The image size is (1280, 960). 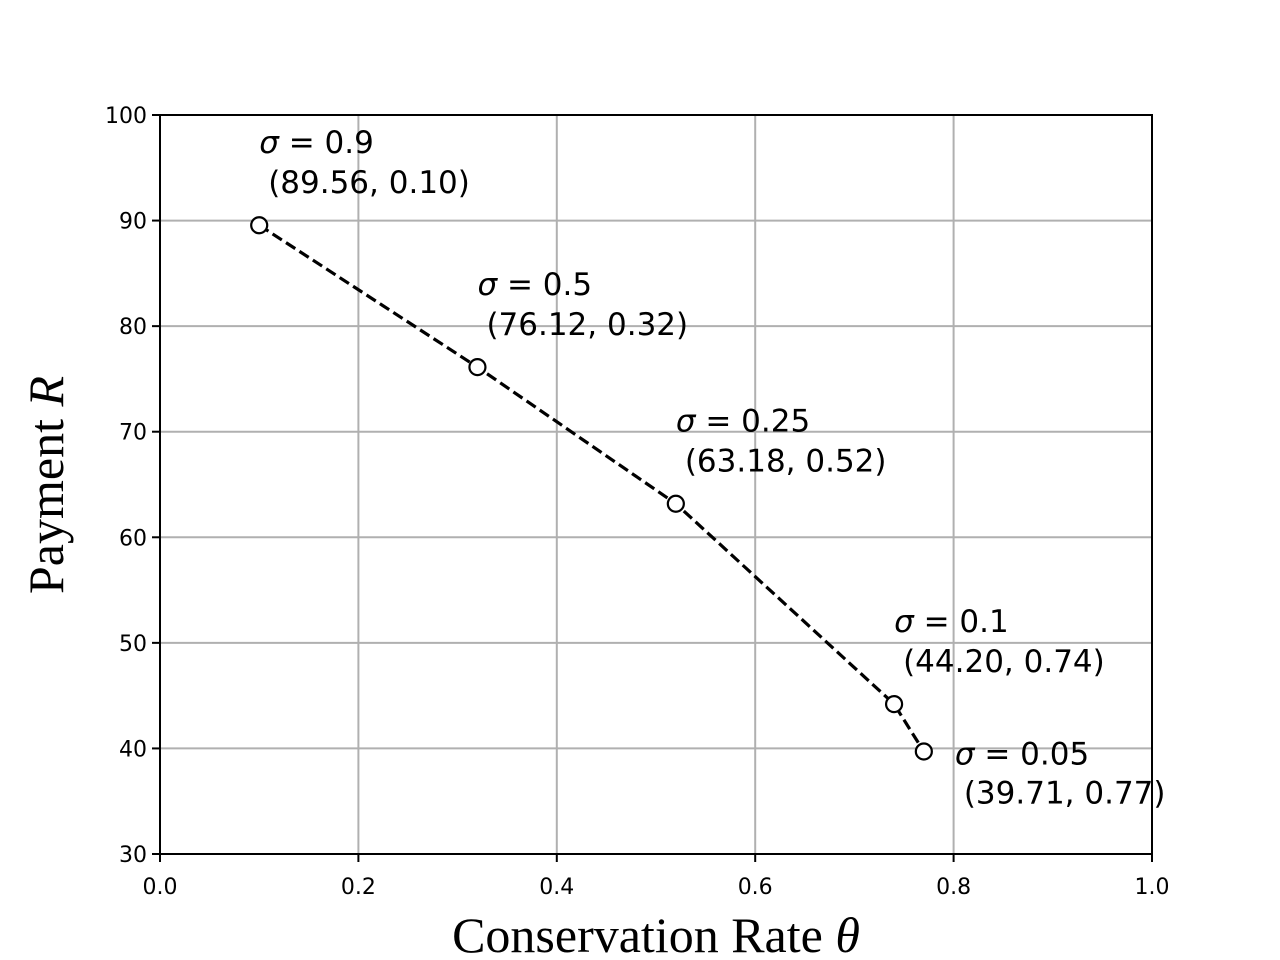 I want to click on annotation-sigma: σ = 0.25, so click(x=743, y=422).